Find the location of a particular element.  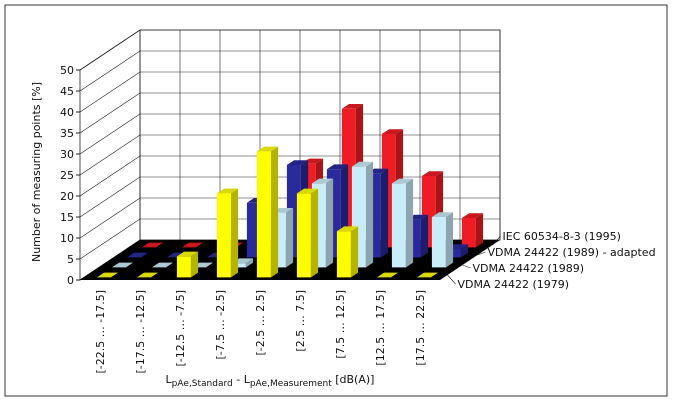

legend-label: VDMA 24422 (1989) is located at coordinates (529, 268).